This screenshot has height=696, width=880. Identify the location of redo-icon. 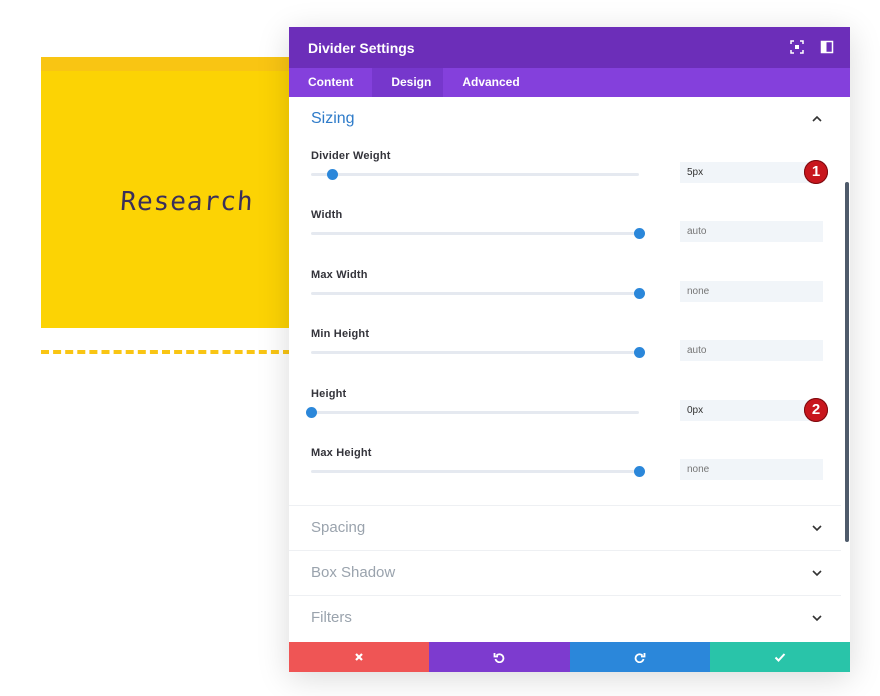
(640, 658).